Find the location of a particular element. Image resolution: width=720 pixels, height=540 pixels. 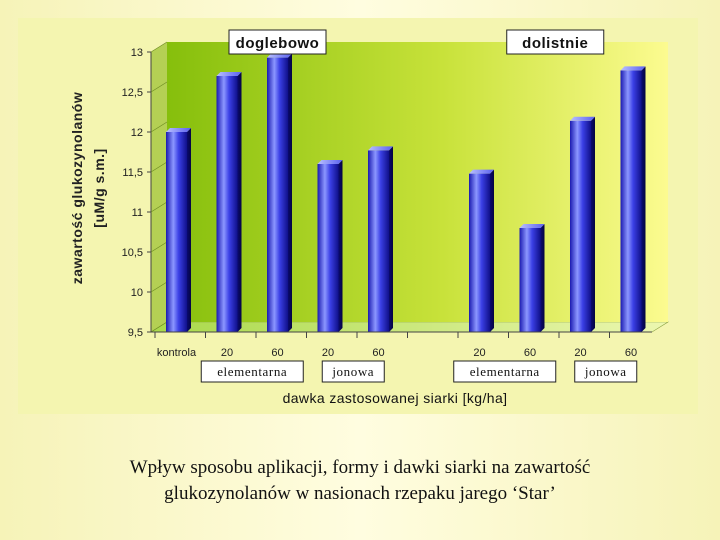

y-tick-label: 12 is located at coordinates (137, 133).